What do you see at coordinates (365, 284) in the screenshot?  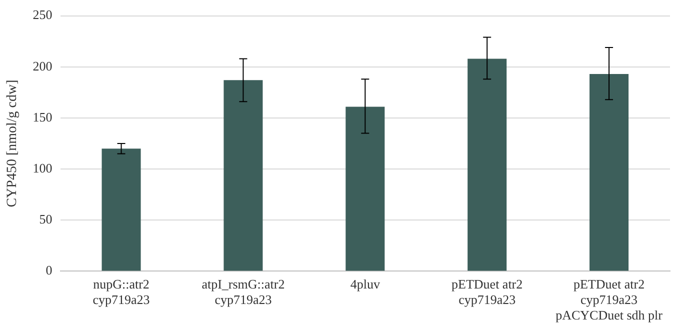 I see `x-tick-label: 4pluv` at bounding box center [365, 284].